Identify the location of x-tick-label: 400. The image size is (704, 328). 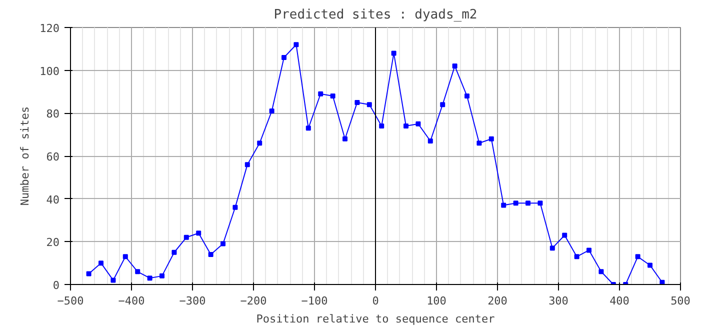
(620, 301).